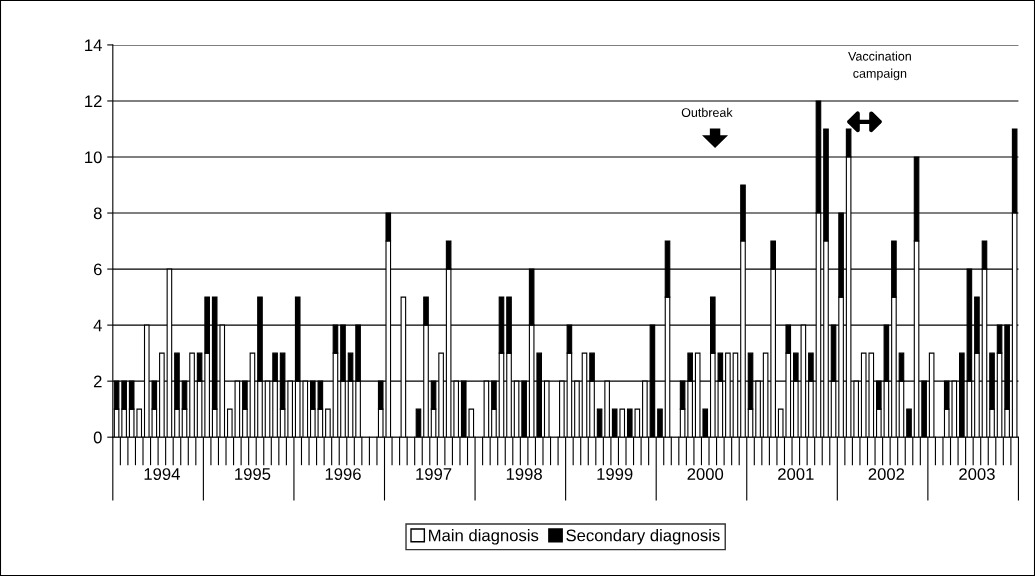 This screenshot has height=576, width=1035. I want to click on y-tick-label: 12, so click(93, 101).